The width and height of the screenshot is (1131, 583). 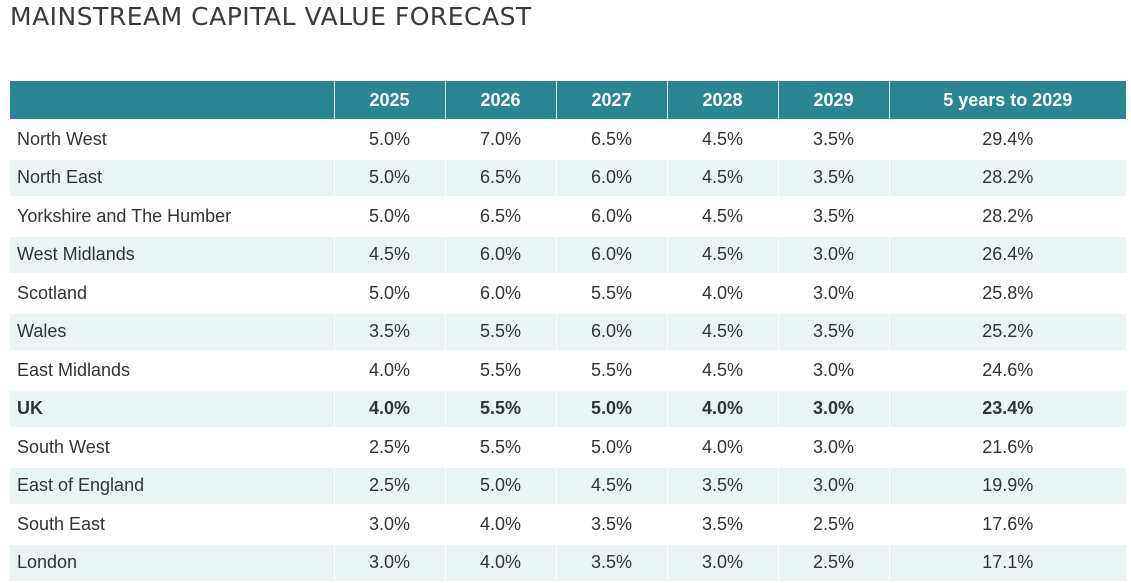 What do you see at coordinates (1007, 409) in the screenshot?
I see `five-year-total-cell: 23.4%` at bounding box center [1007, 409].